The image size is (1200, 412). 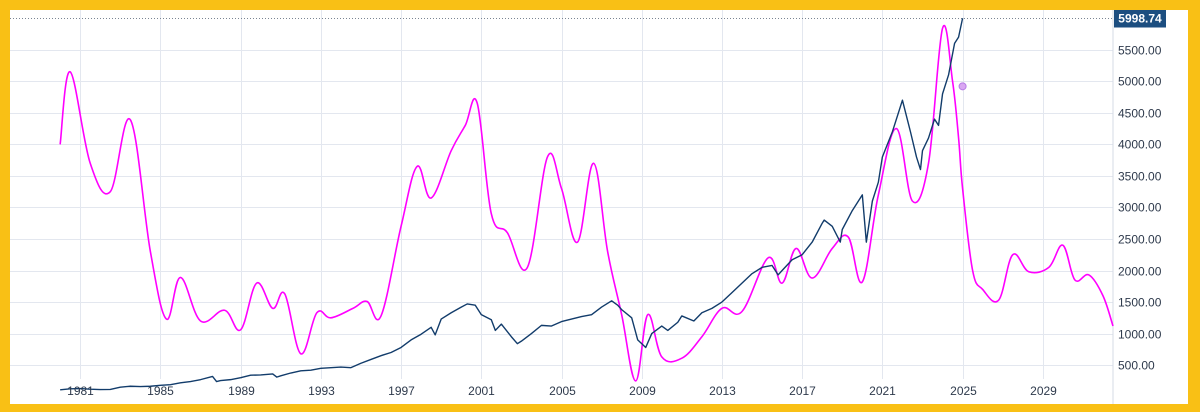 I want to click on x-tick-label: 2013, so click(x=722, y=391).